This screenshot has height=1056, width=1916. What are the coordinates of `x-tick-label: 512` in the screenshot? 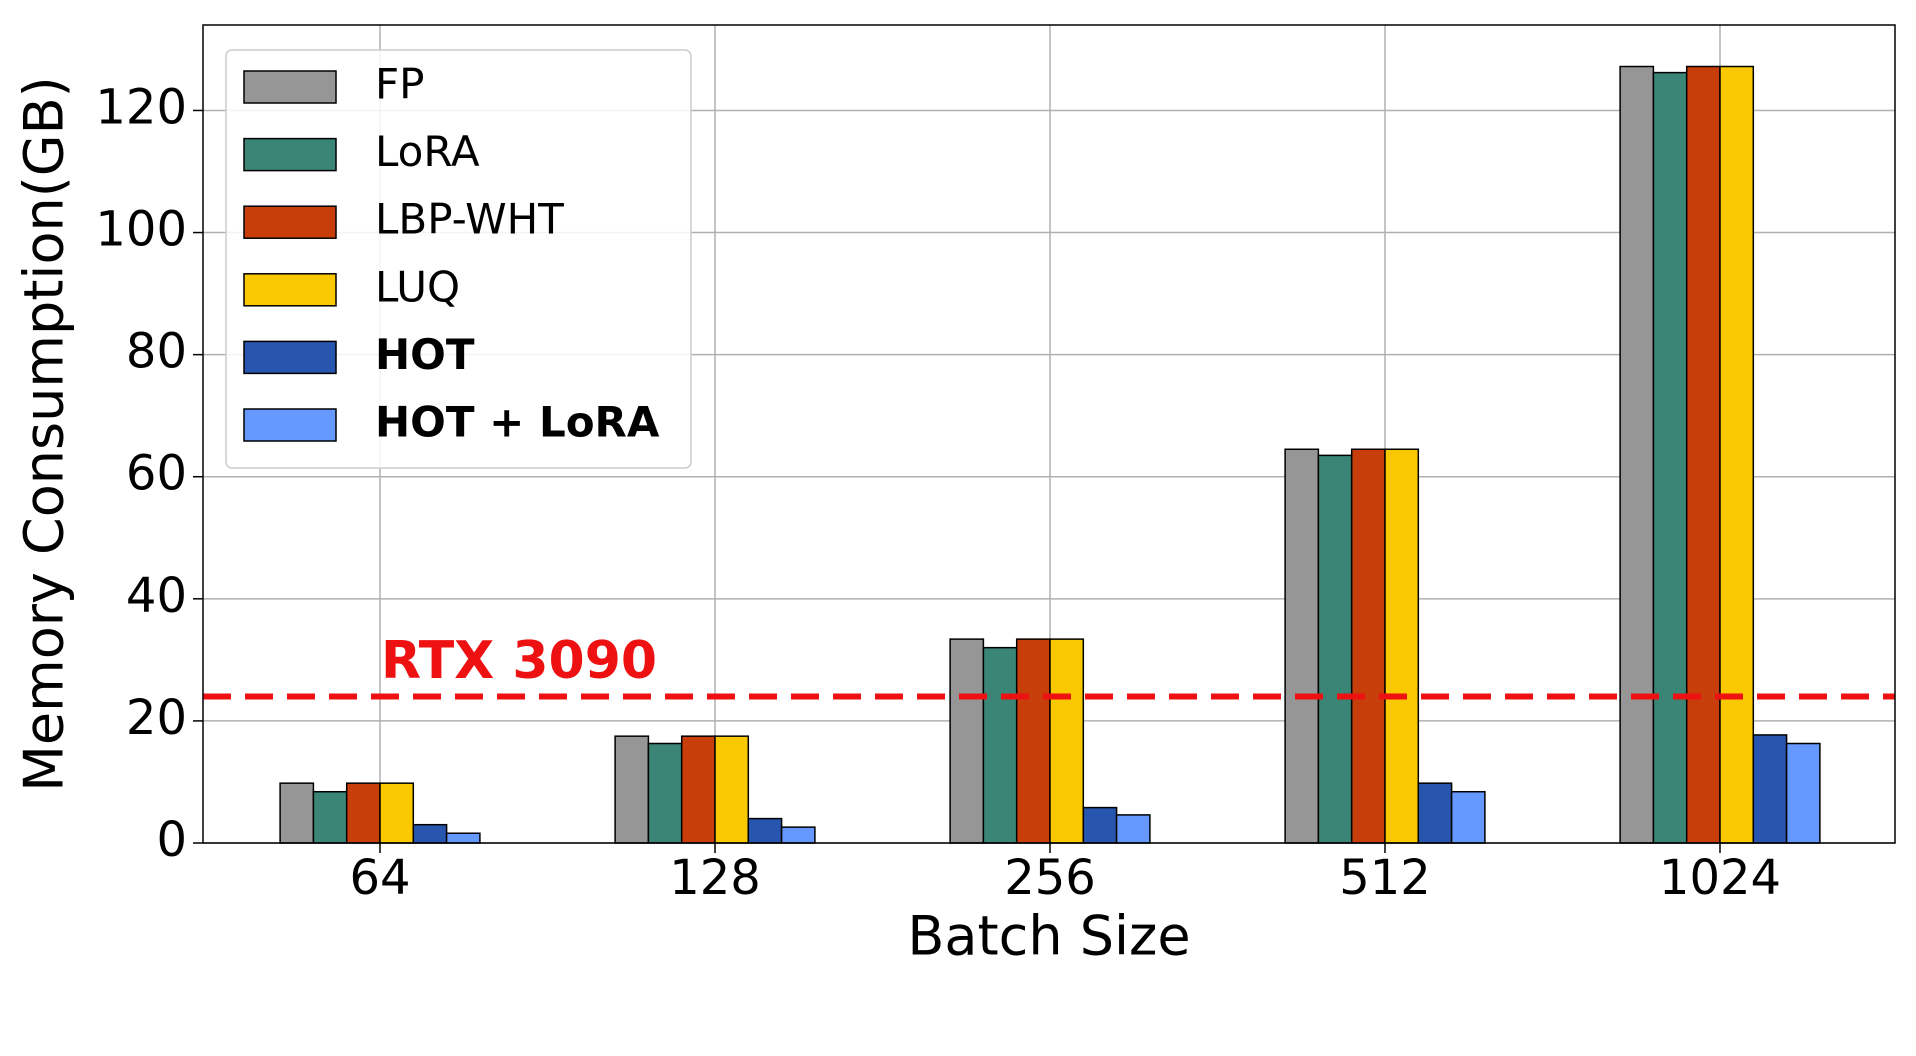 It's located at (1385, 878).